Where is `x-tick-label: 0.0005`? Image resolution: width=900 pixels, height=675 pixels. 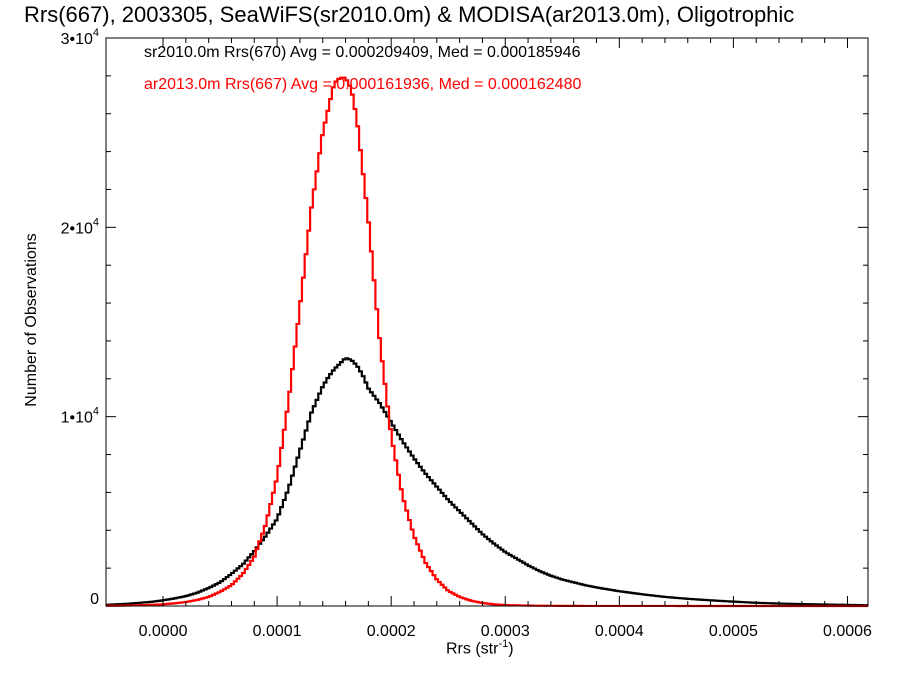 x-tick-label: 0.0005 is located at coordinates (733, 631).